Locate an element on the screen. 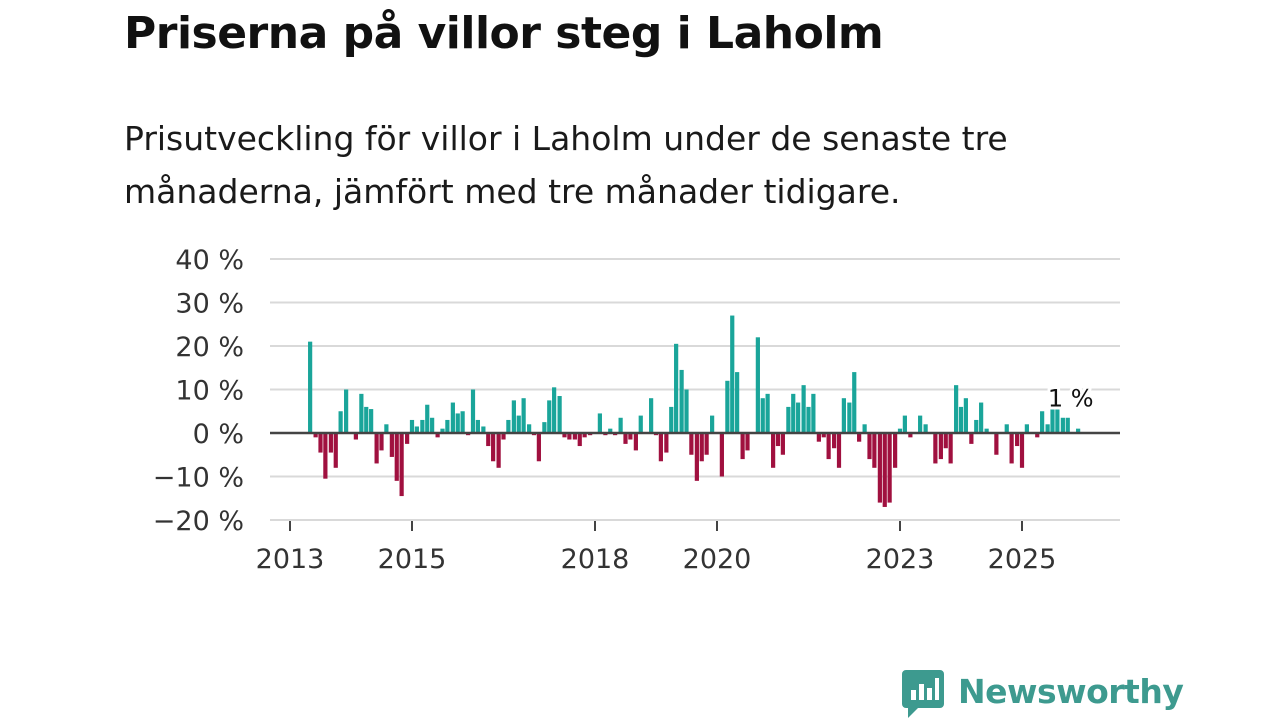 Image resolution: width=1280 pixels, height=720 pixels. y-tick-label: 40 % is located at coordinates (209, 260).